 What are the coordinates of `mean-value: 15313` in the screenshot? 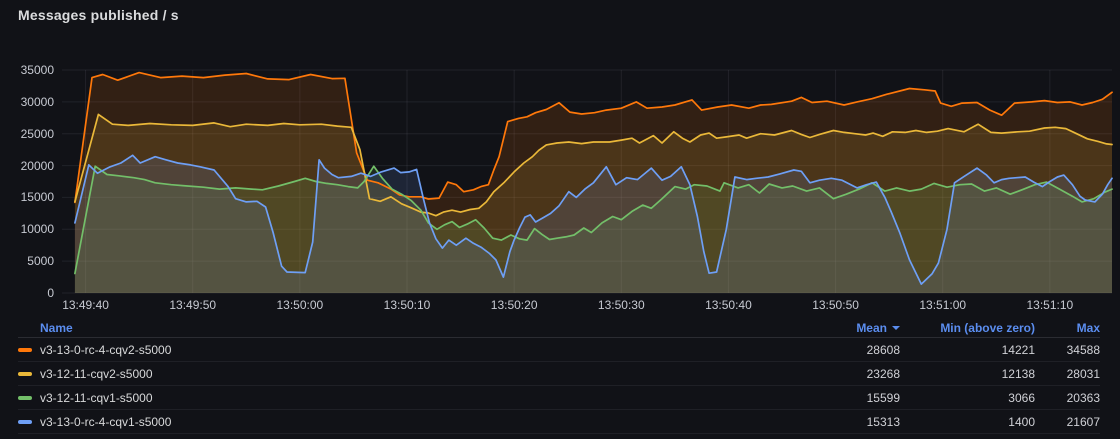 It's located at (883, 421).